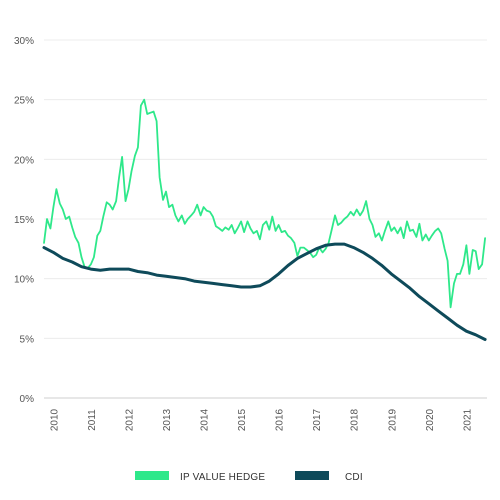  What do you see at coordinates (54, 419) in the screenshot?
I see `x-tick-label: 2010` at bounding box center [54, 419].